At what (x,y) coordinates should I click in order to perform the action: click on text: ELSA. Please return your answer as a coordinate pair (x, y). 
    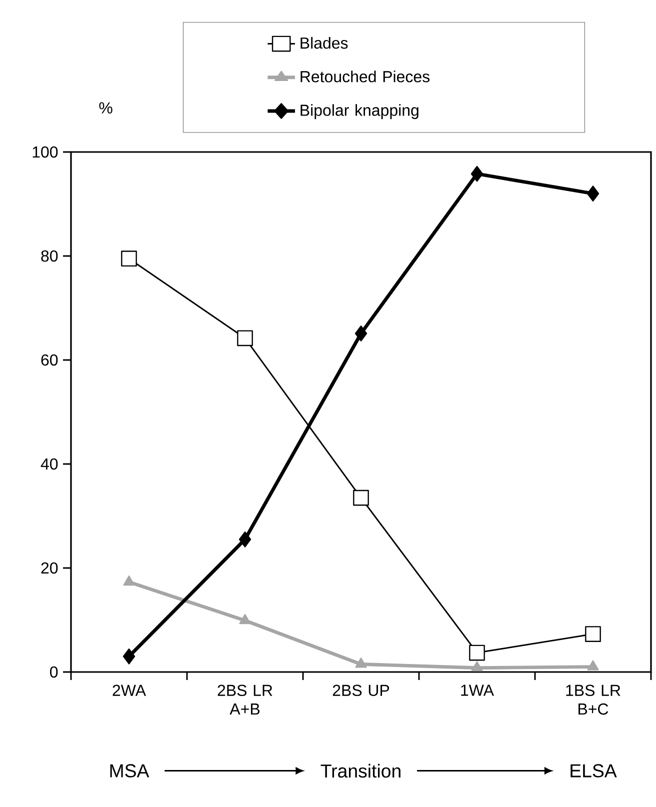
    Looking at the image, I should click on (593, 771).